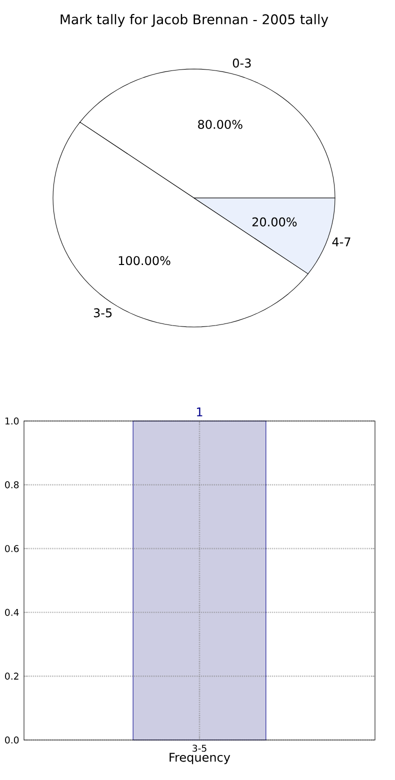  Describe the element at coordinates (12, 612) in the screenshot. I see `y-tick-label: 0.4` at that location.